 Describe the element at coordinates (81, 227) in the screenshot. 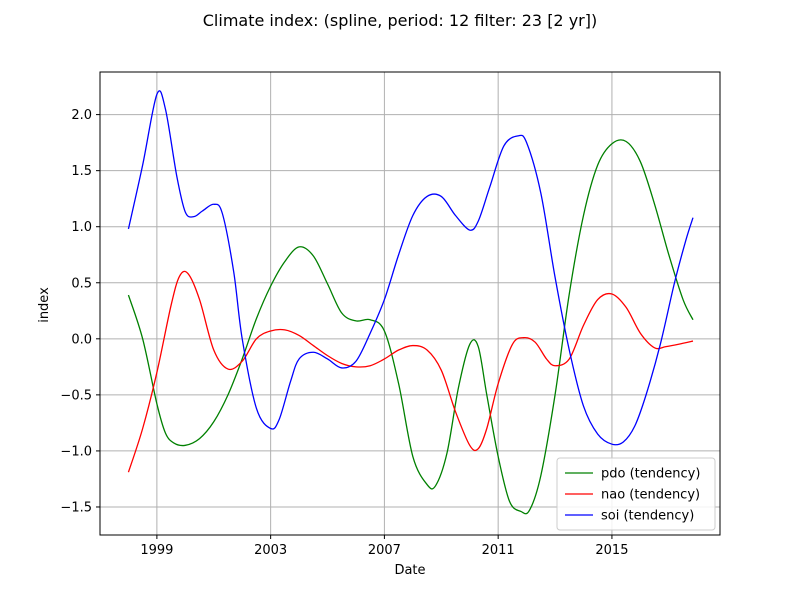

I see `y-tick-label-5: 1.0` at that location.